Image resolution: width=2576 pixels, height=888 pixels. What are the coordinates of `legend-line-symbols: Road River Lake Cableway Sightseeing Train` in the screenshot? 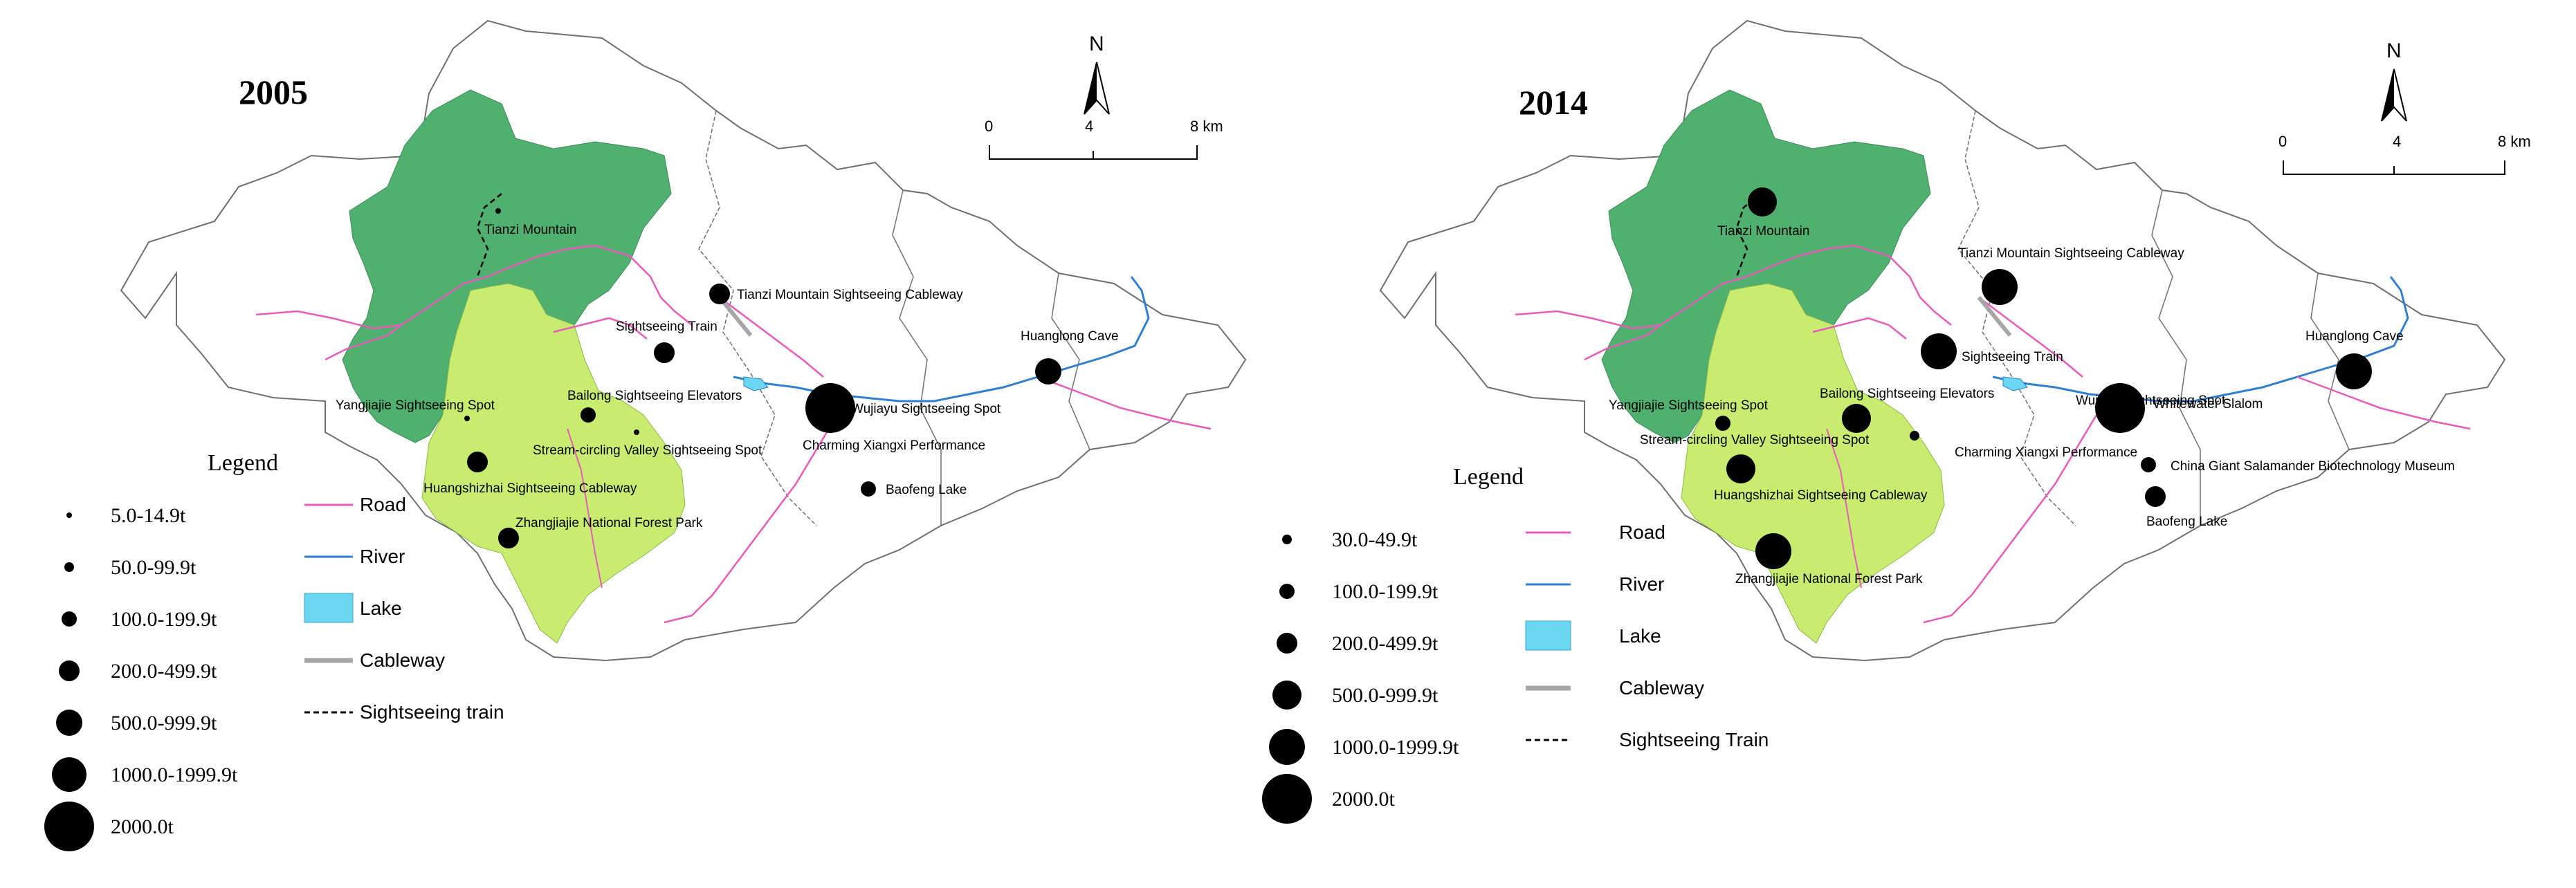 It's located at (1647, 635).